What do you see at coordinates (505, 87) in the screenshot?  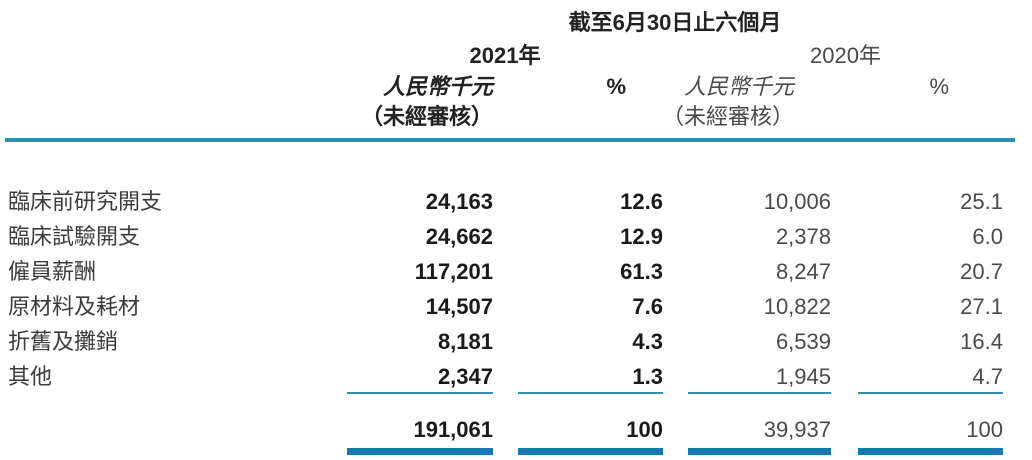 I see `unit-header-row: 人民幣千元 % 人民幣千元 %` at bounding box center [505, 87].